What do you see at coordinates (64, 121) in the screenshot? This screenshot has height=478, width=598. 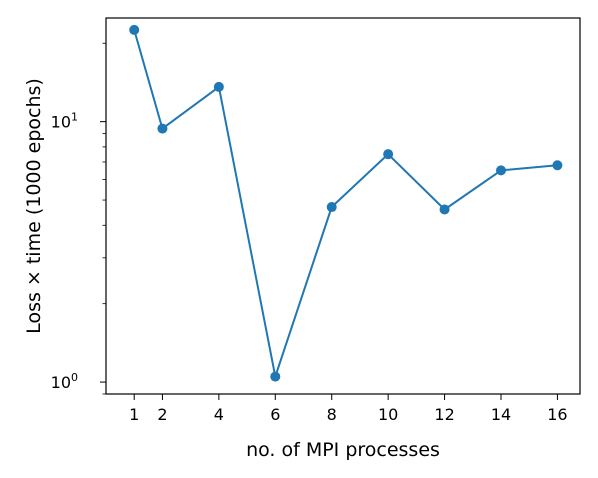 I see `y-tick-label: 10¹` at bounding box center [64, 121].